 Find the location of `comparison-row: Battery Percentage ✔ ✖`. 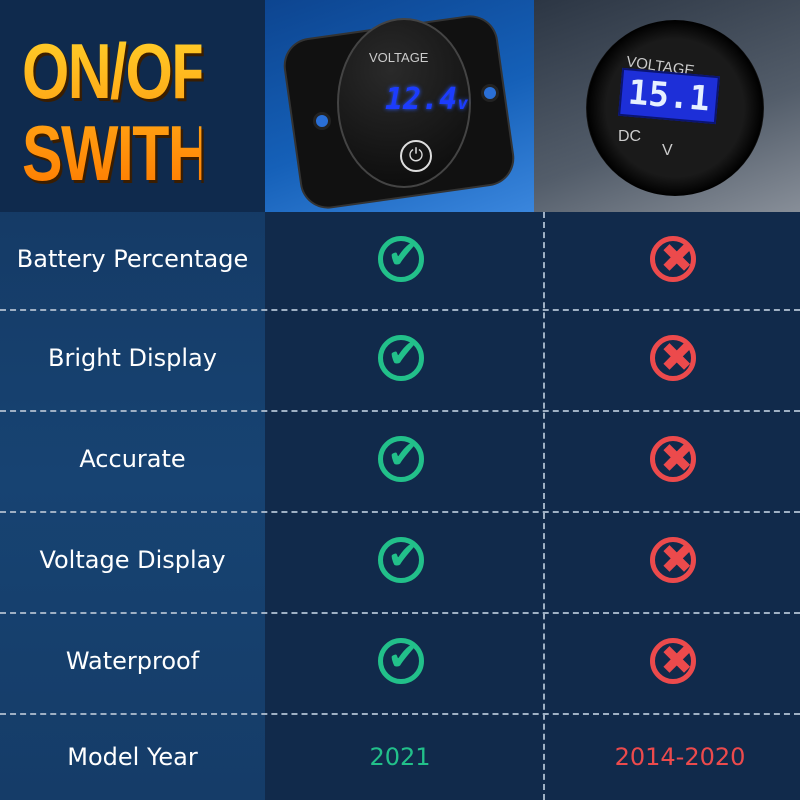

comparison-row: Battery Percentage ✔ ✖ is located at coordinates (400, 260).